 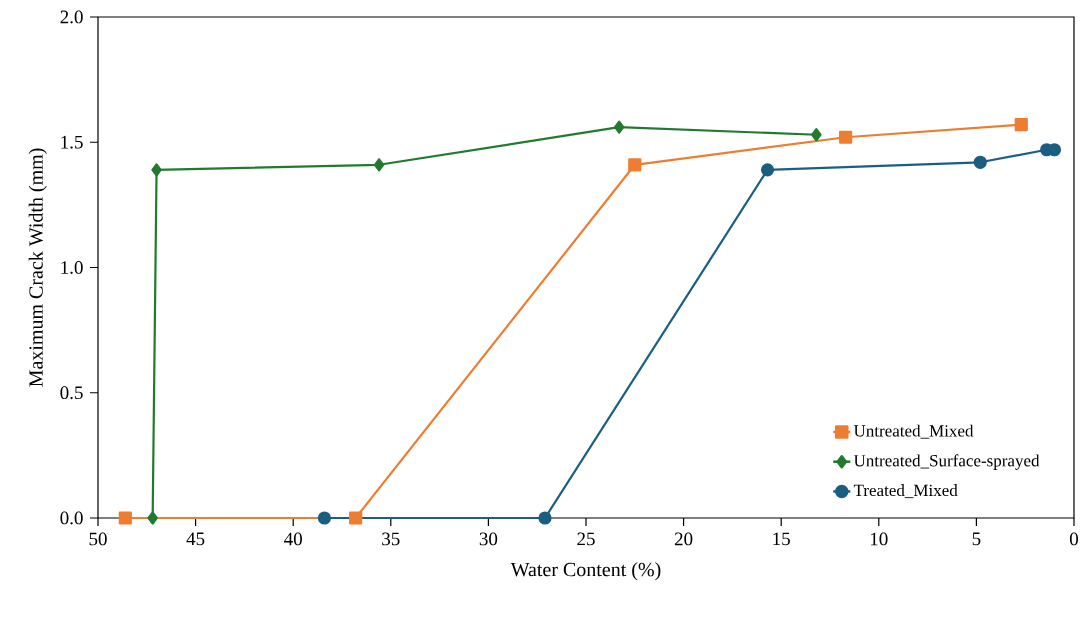 What do you see at coordinates (37, 267) in the screenshot?
I see `y-axis-title: Maximum Crack Width (mm)` at bounding box center [37, 267].